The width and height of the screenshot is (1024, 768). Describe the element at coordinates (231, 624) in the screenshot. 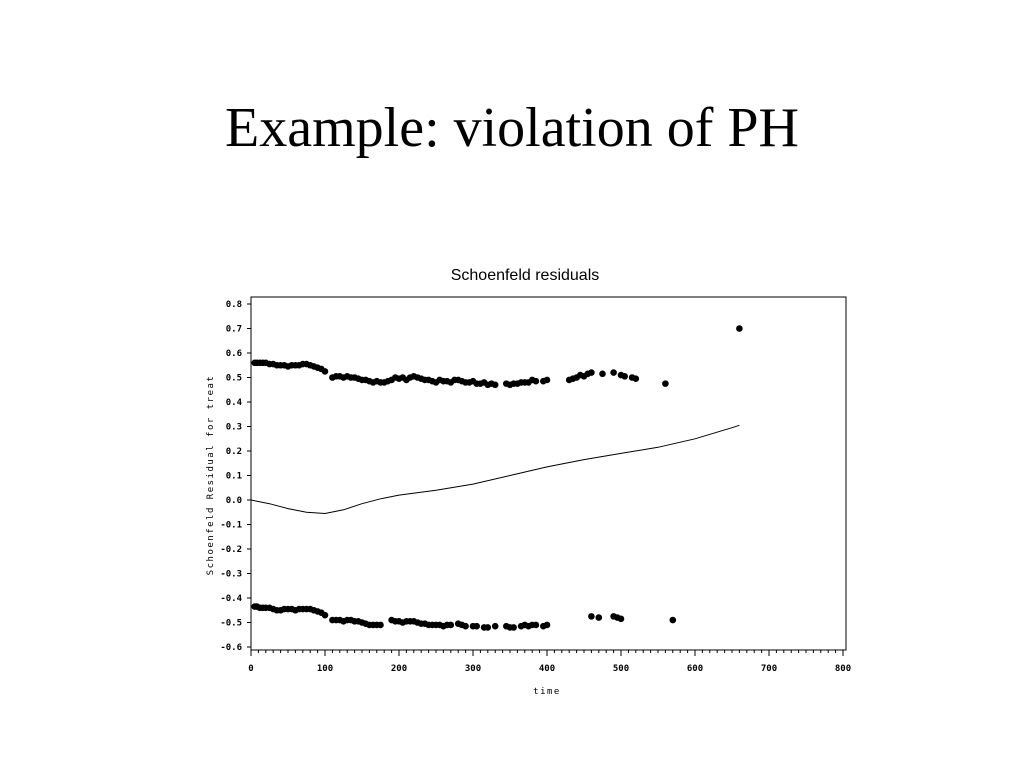

I see `y-tick-label: -0.5` at that location.